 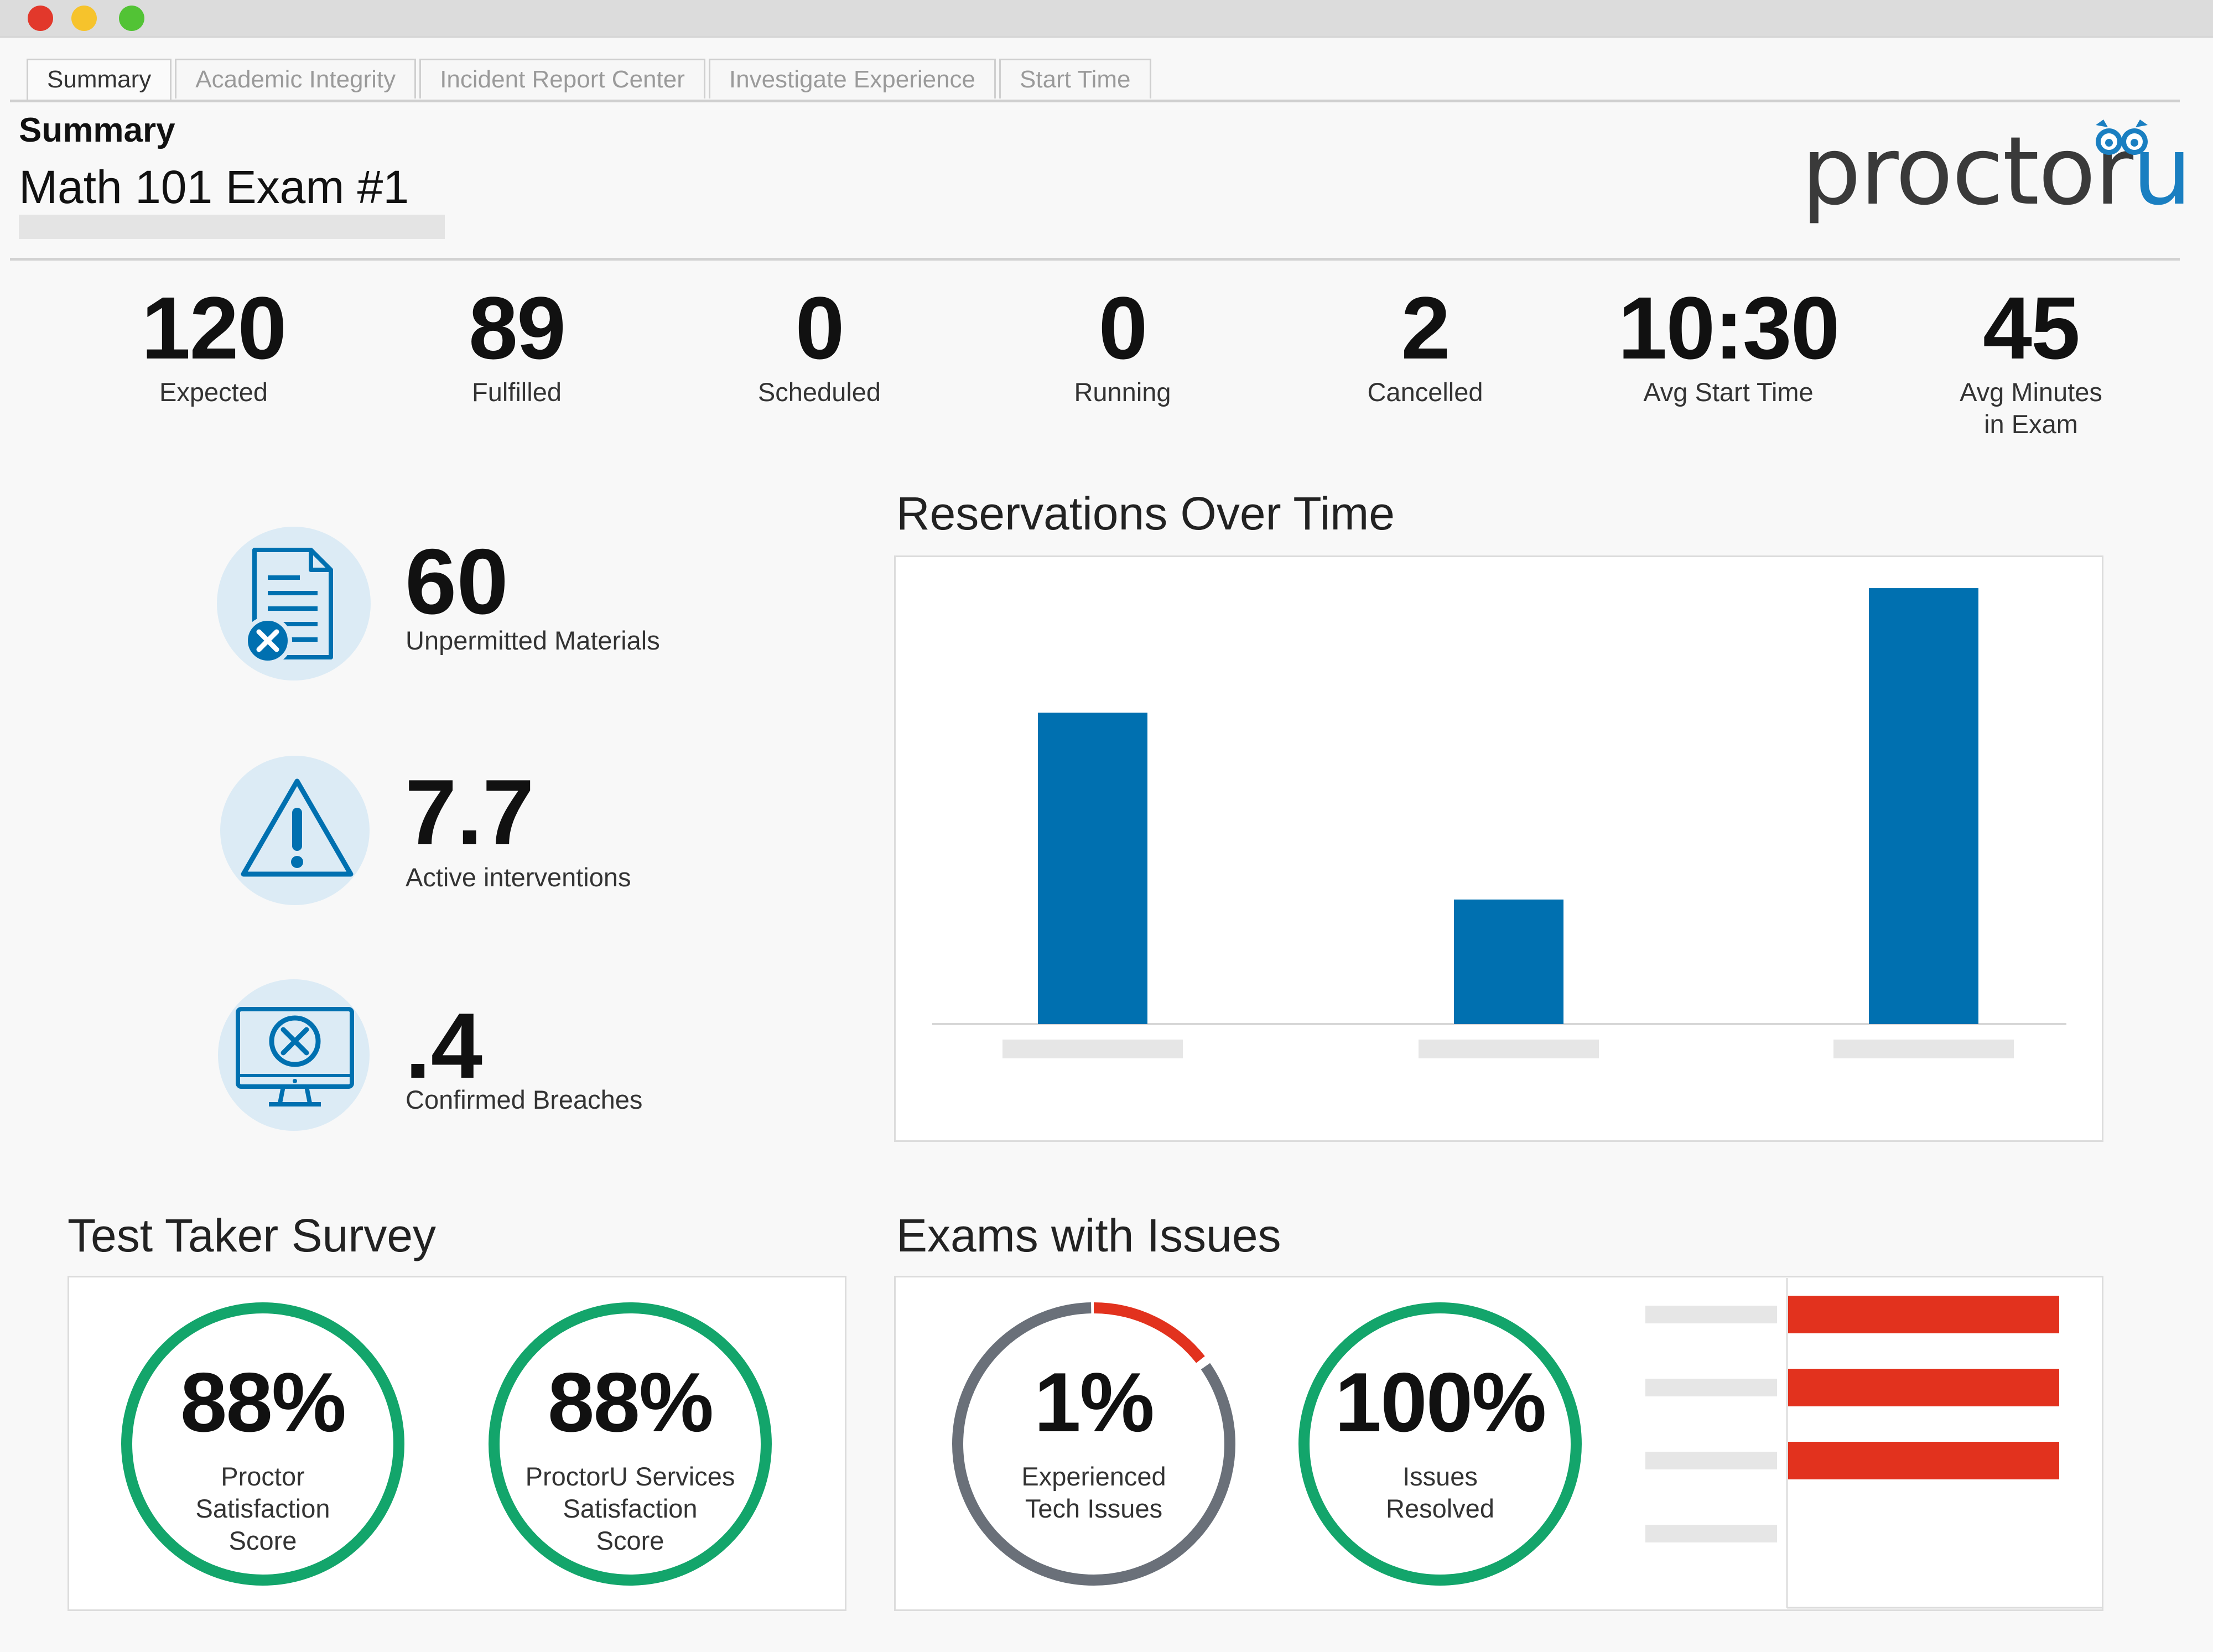 I want to click on ring-label: Experienced Tech Issues, so click(x=1093, y=1493).